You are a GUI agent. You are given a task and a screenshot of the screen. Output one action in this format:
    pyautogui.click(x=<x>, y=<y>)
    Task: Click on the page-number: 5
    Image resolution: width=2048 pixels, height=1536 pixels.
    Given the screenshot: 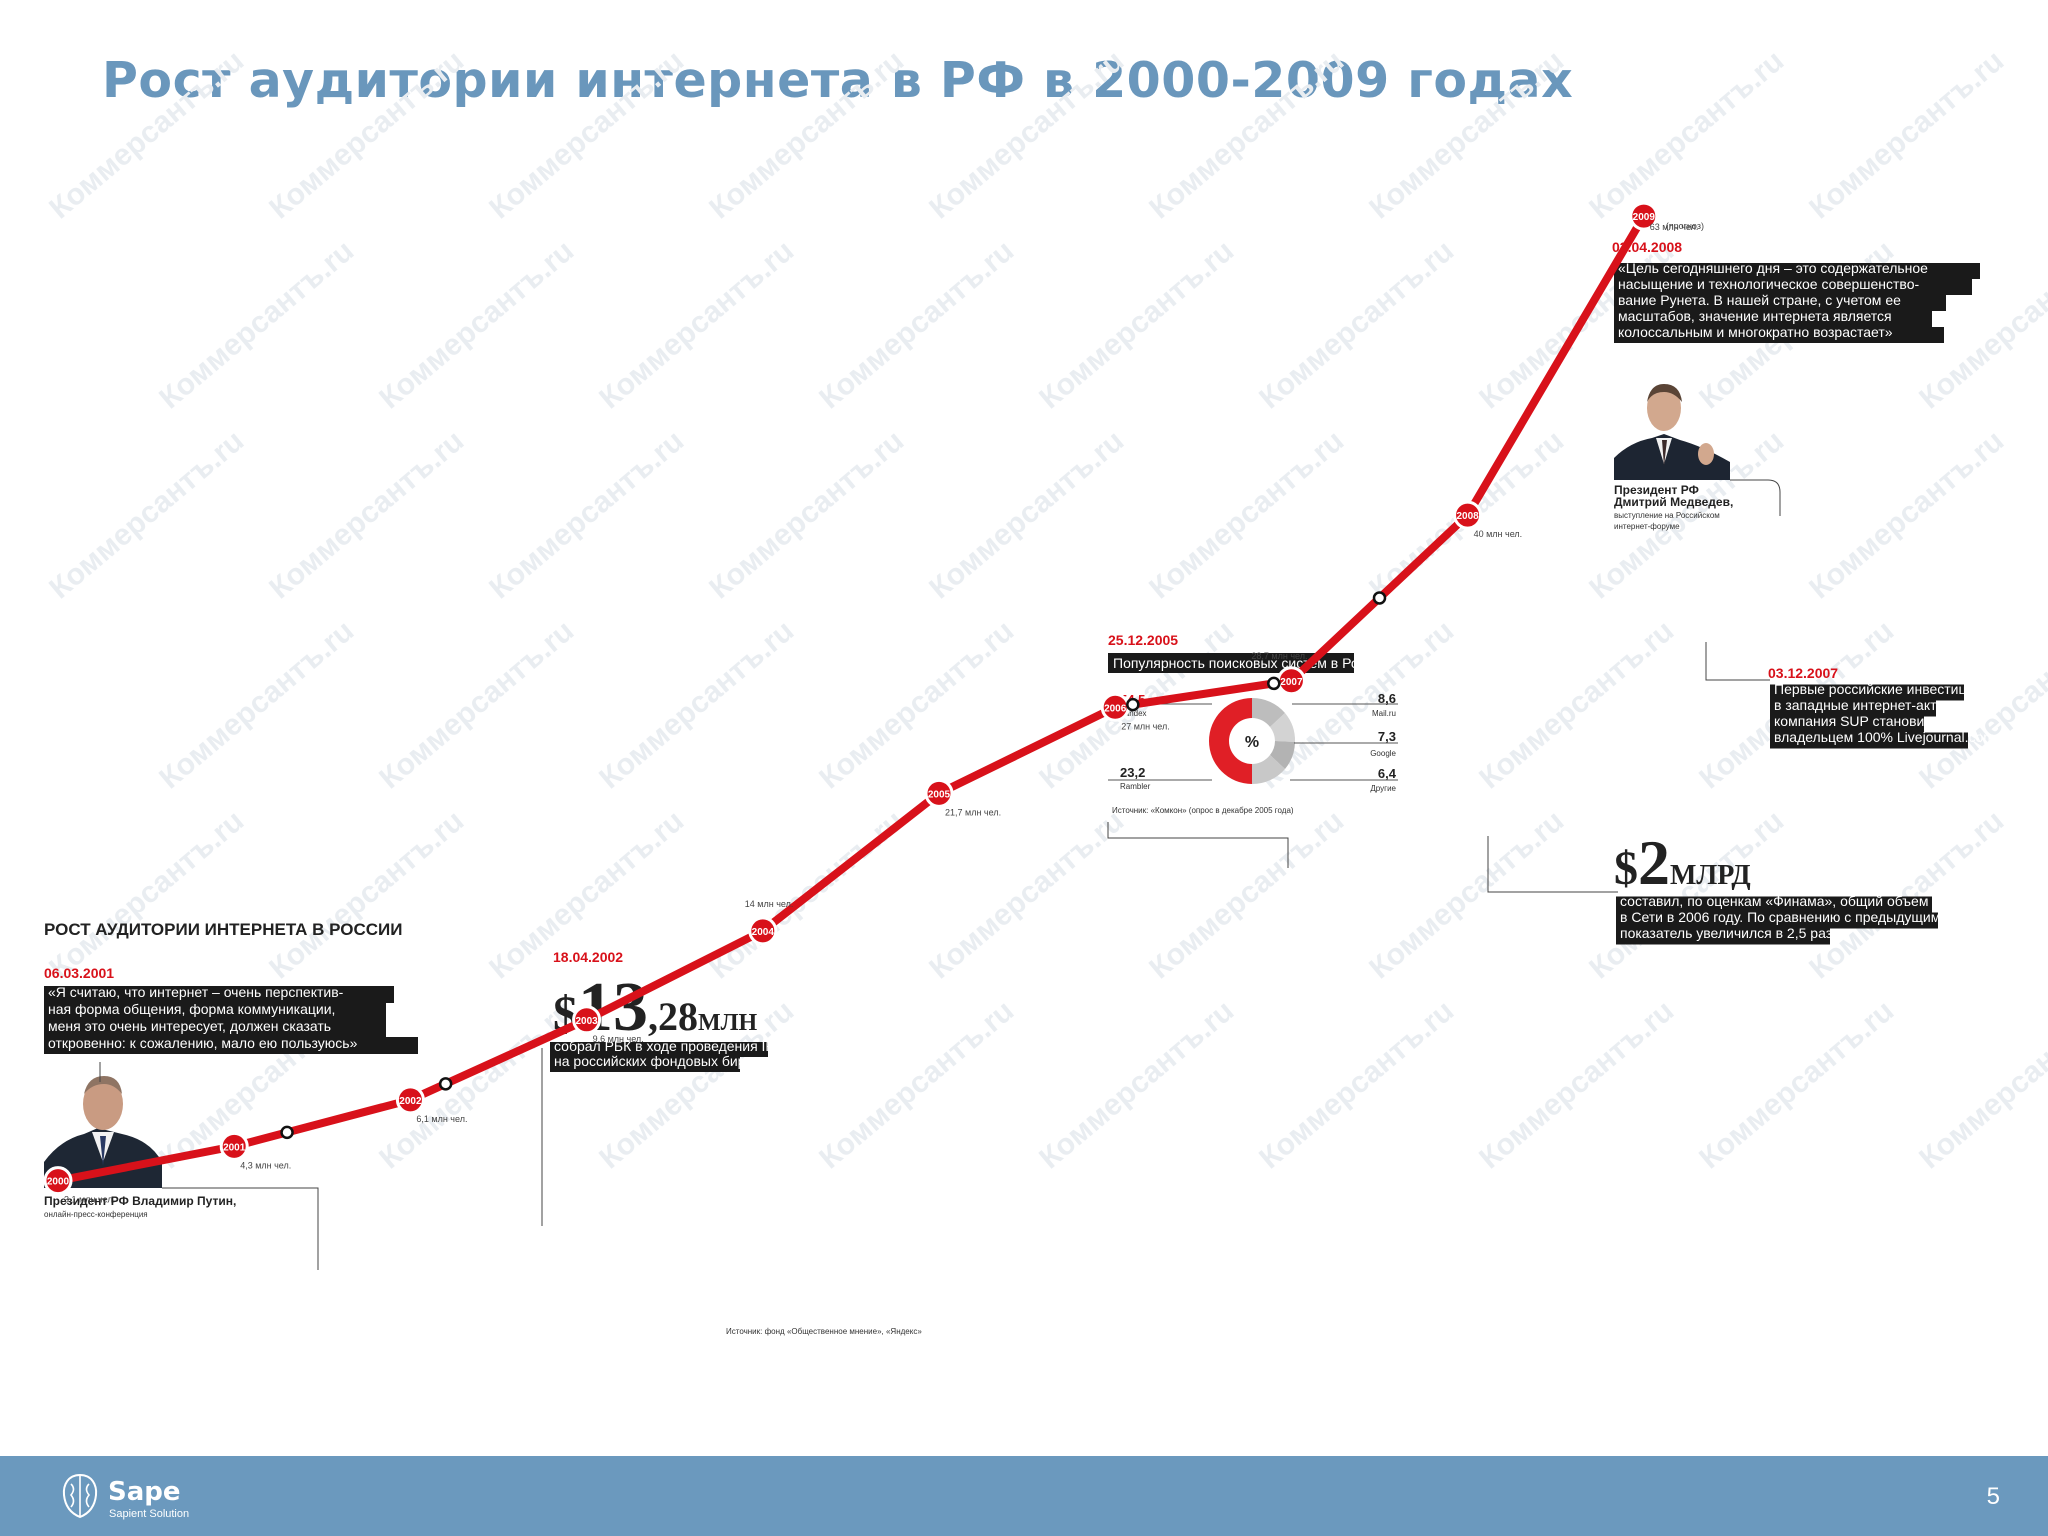 What is the action you would take?
    pyautogui.click(x=1993, y=1496)
    